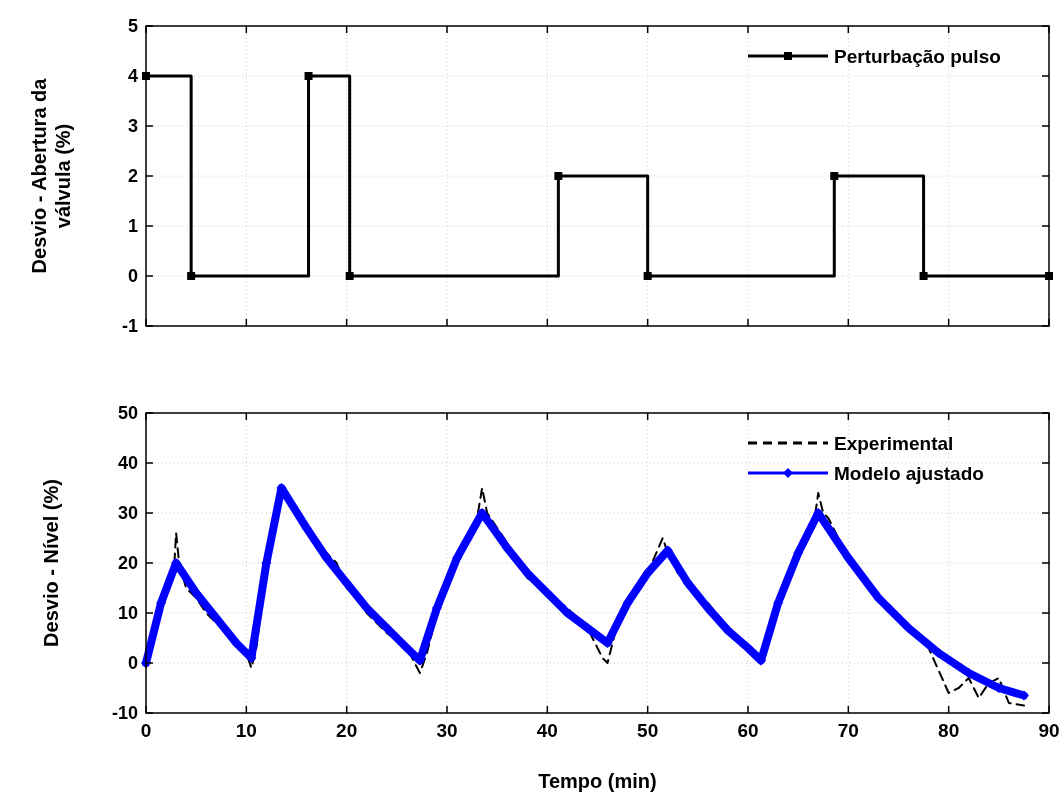 This screenshot has width=1062, height=800. Describe the element at coordinates (132, 26) in the screenshot. I see `y-tick-label: 5` at that location.